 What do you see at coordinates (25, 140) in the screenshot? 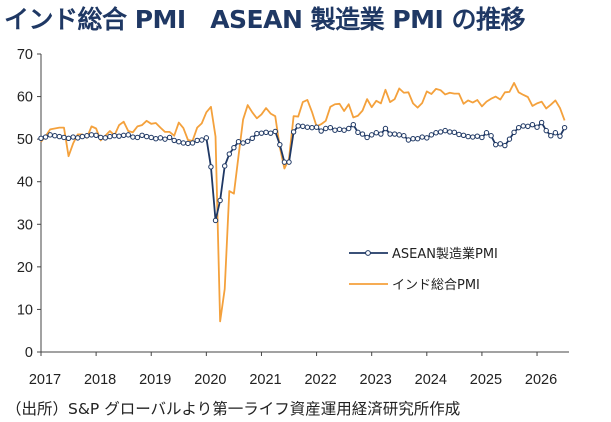
I see `y-tick-label: 50` at bounding box center [25, 140].